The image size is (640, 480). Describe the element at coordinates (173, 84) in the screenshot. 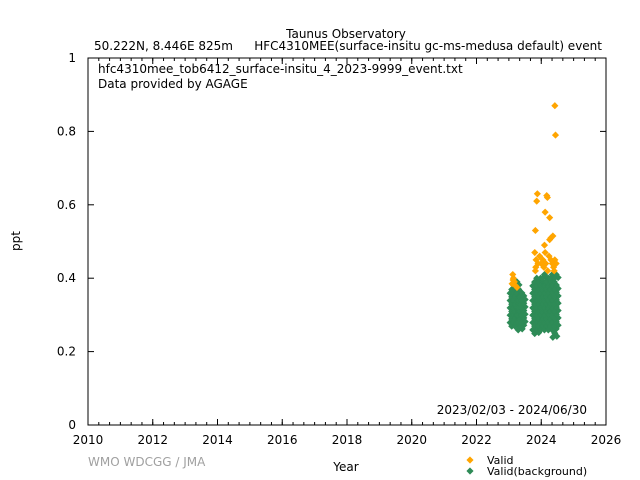

I see `provider-label: Data provided by AGAGE` at that location.